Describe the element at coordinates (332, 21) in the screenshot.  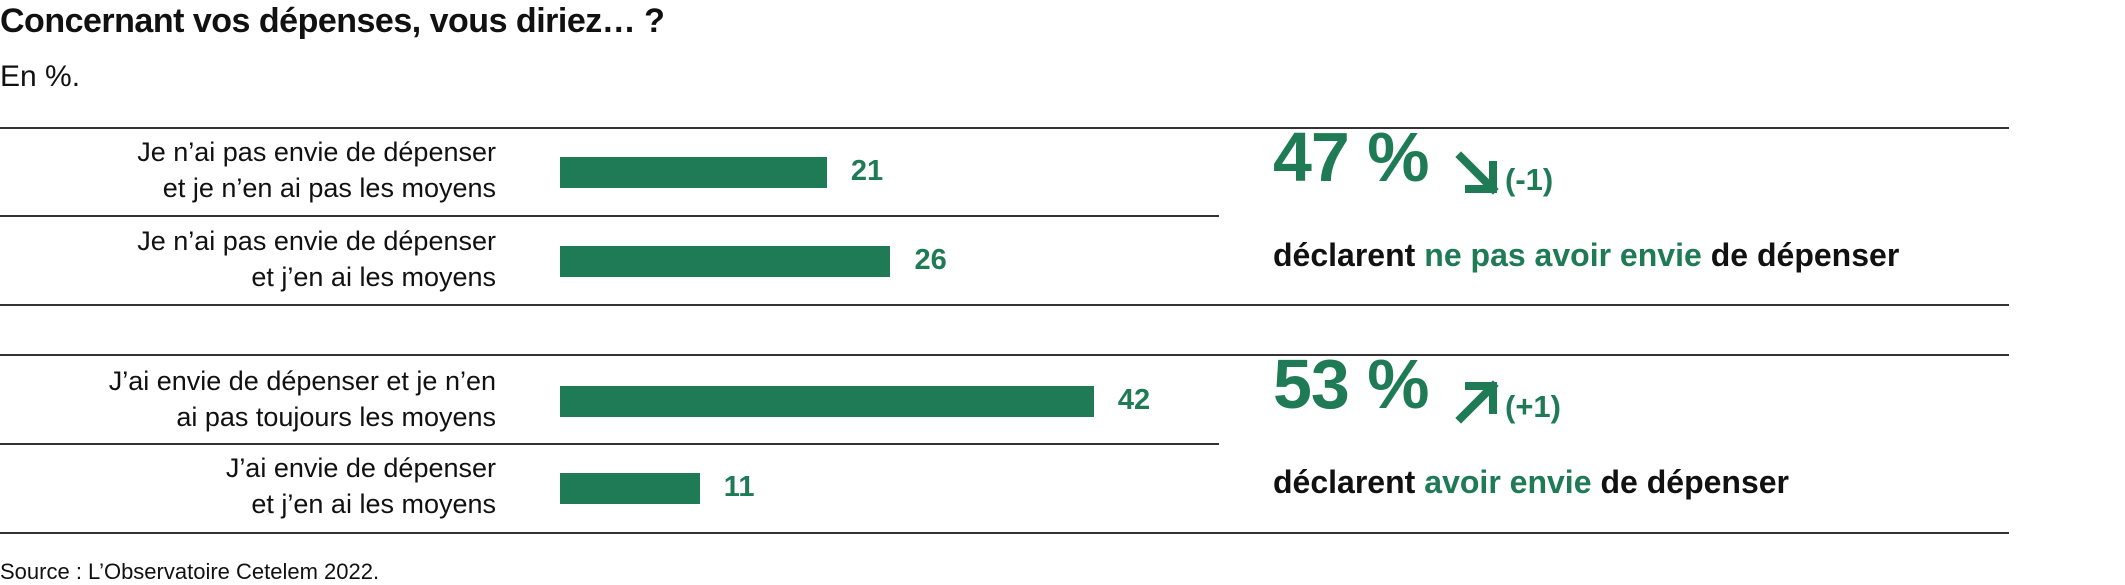
I see `chart-title: Concernant vos dépenses, vous diriez… ?` at that location.